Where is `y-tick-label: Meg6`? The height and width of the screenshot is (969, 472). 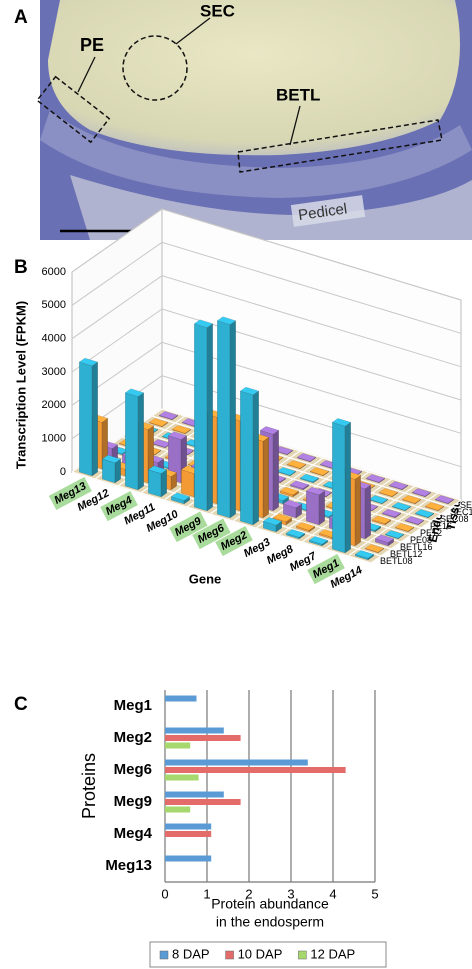 y-tick-label: Meg6 is located at coordinates (133, 769).